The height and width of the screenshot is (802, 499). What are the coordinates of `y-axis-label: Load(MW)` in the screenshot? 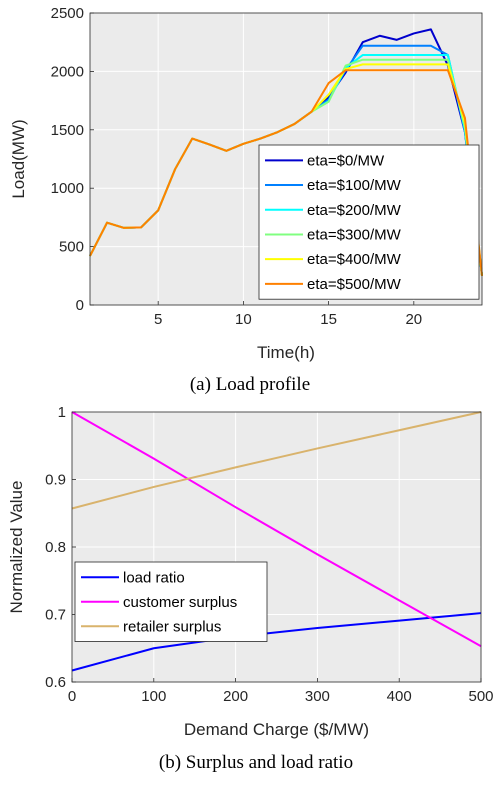 It's located at (18, 158).